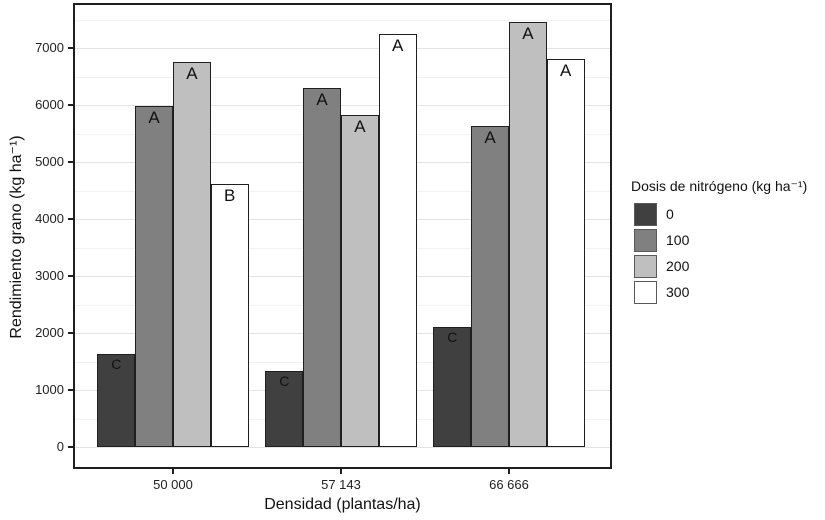 This screenshot has height=520, width=825. What do you see at coordinates (49, 332) in the screenshot?
I see `y-tick-label: 2000` at bounding box center [49, 332].